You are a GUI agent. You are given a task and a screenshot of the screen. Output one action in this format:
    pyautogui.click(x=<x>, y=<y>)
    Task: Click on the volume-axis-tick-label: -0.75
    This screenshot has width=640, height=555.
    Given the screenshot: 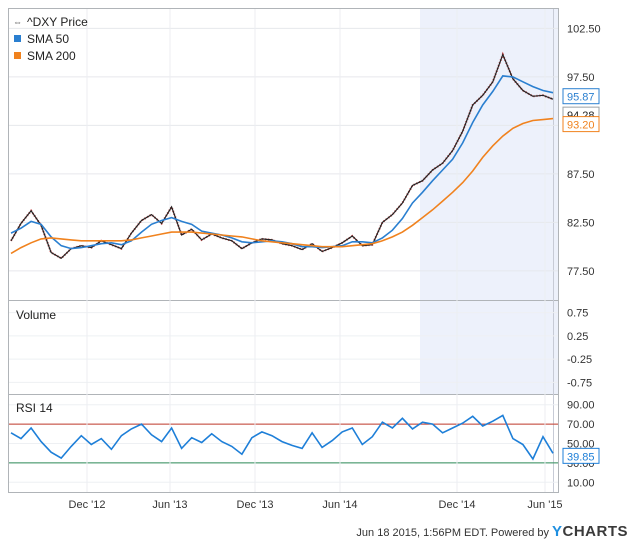 What is the action you would take?
    pyautogui.click(x=579, y=383)
    